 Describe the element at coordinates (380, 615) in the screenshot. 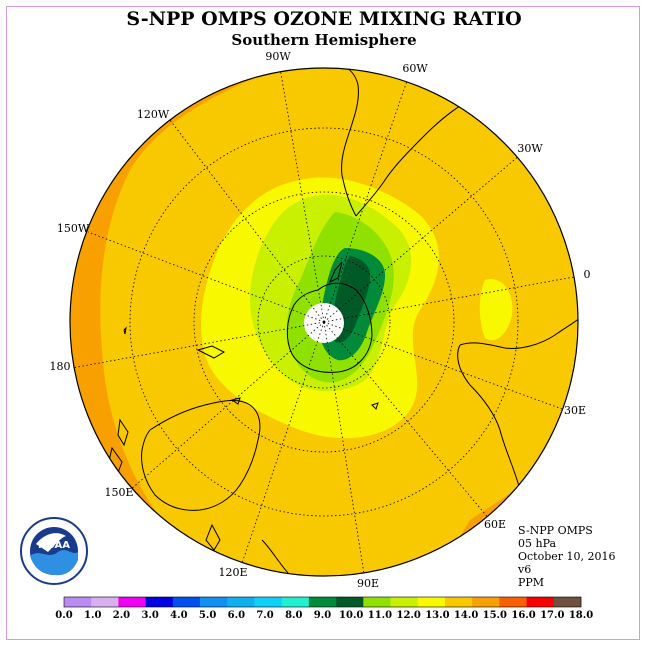

I see `colorbar-tick-label: 11.0` at that location.